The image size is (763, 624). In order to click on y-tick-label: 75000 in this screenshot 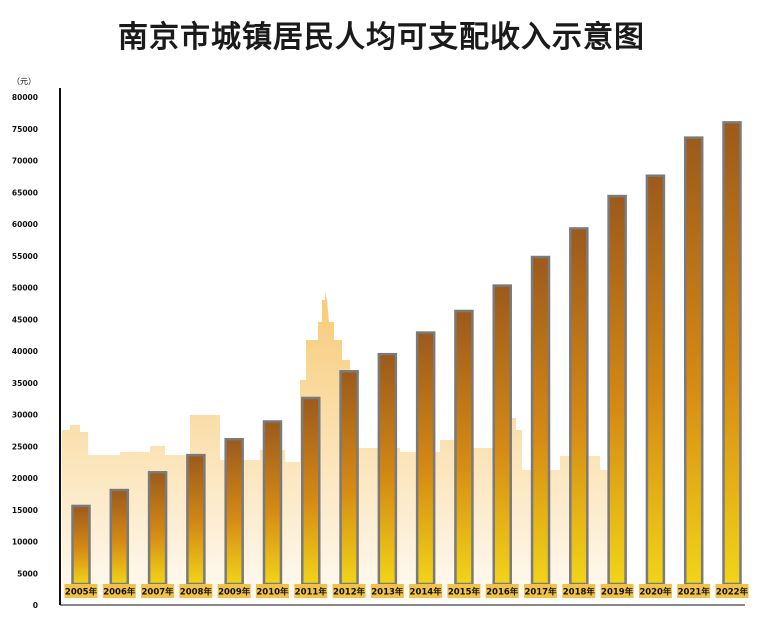, I will do `click(25, 129)`.